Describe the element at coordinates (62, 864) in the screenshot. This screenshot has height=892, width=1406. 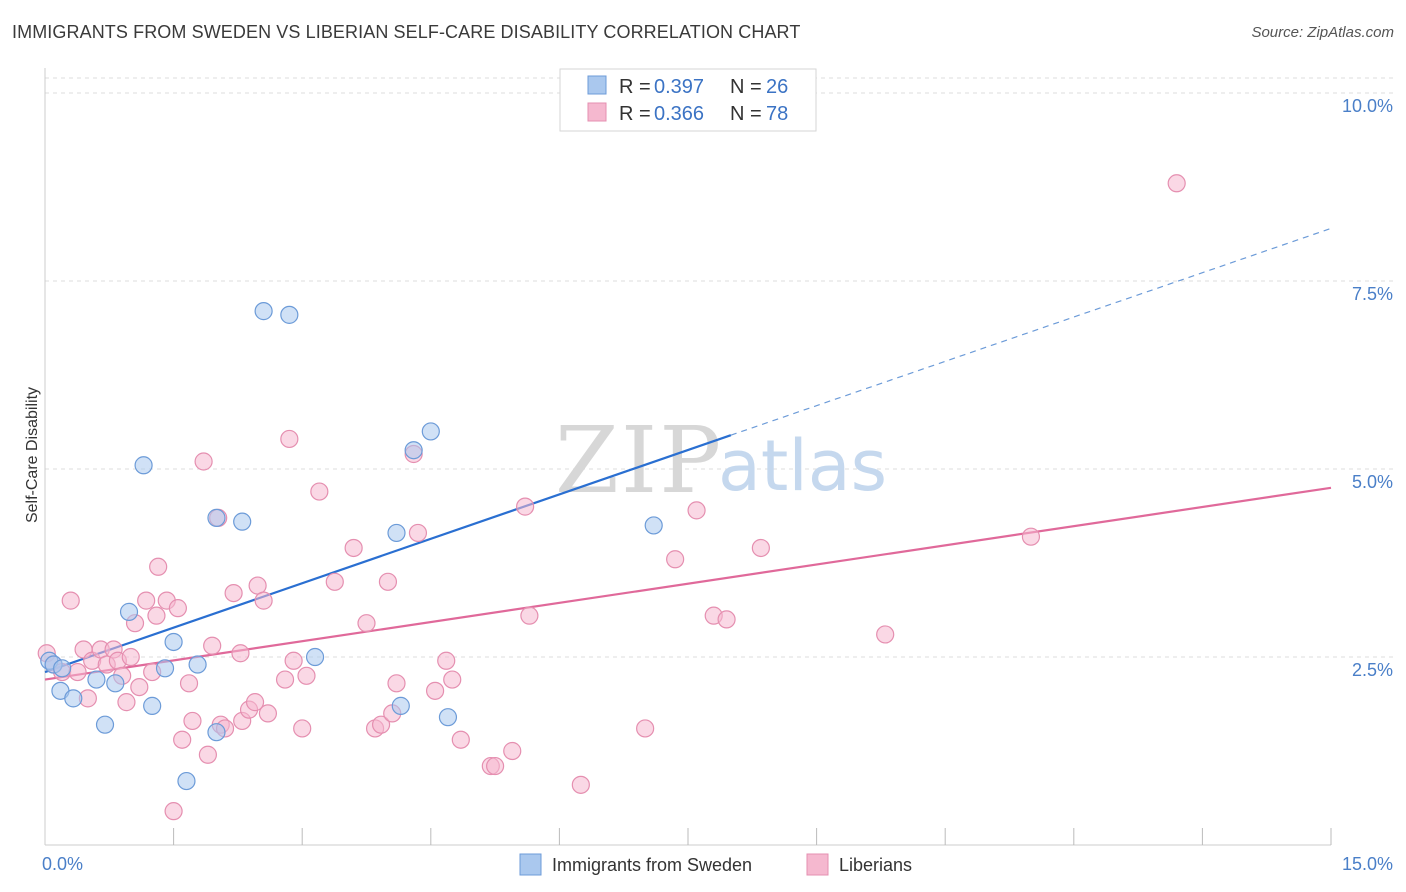
I see `x-tick-label-0: 0.0%` at that location.